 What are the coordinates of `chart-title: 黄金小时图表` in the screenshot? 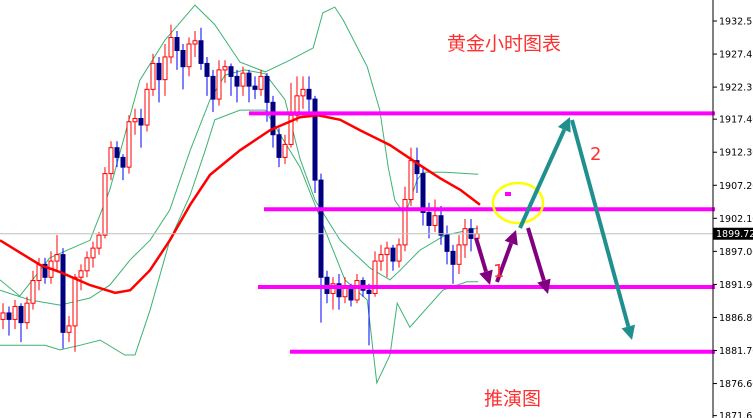 It's located at (504, 44).